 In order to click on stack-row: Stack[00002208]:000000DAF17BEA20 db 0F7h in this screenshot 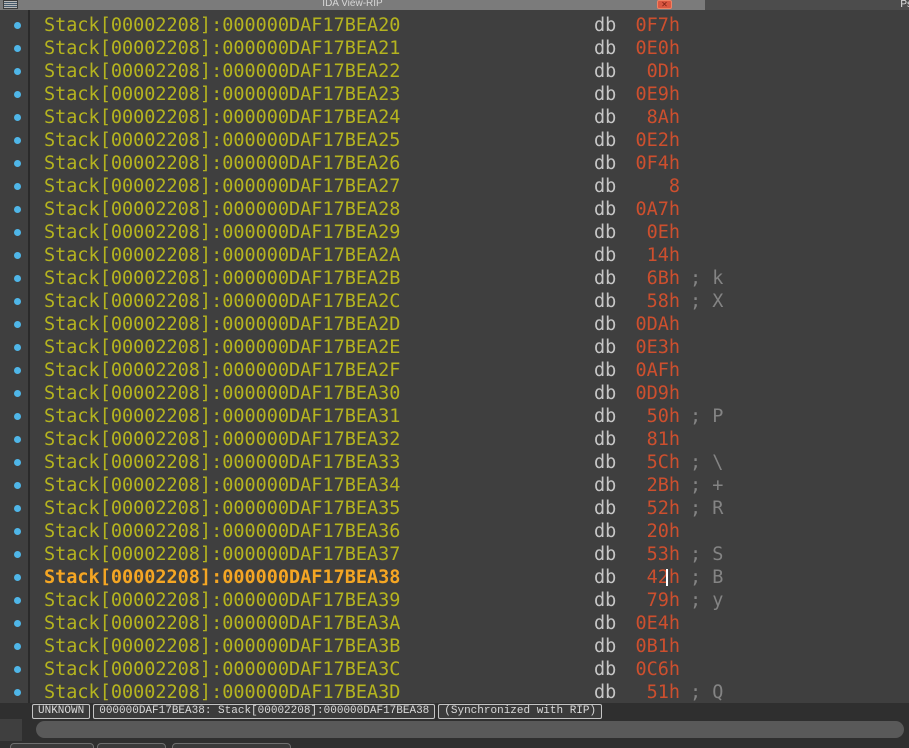, I will do `click(454, 25)`.